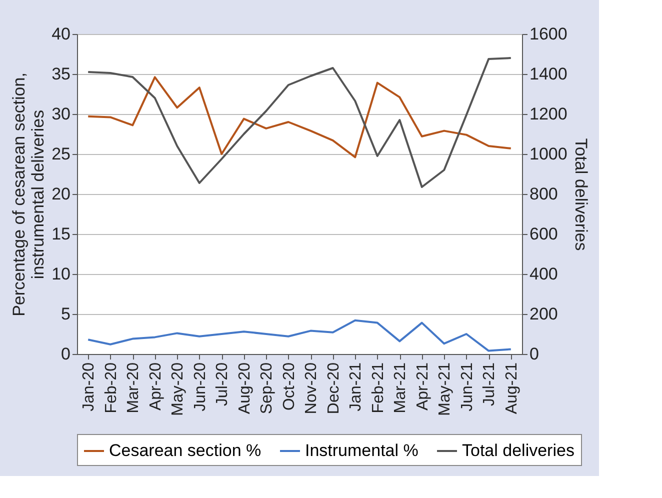  What do you see at coordinates (65, 354) in the screenshot?
I see `y-tick-label: 0` at bounding box center [65, 354].